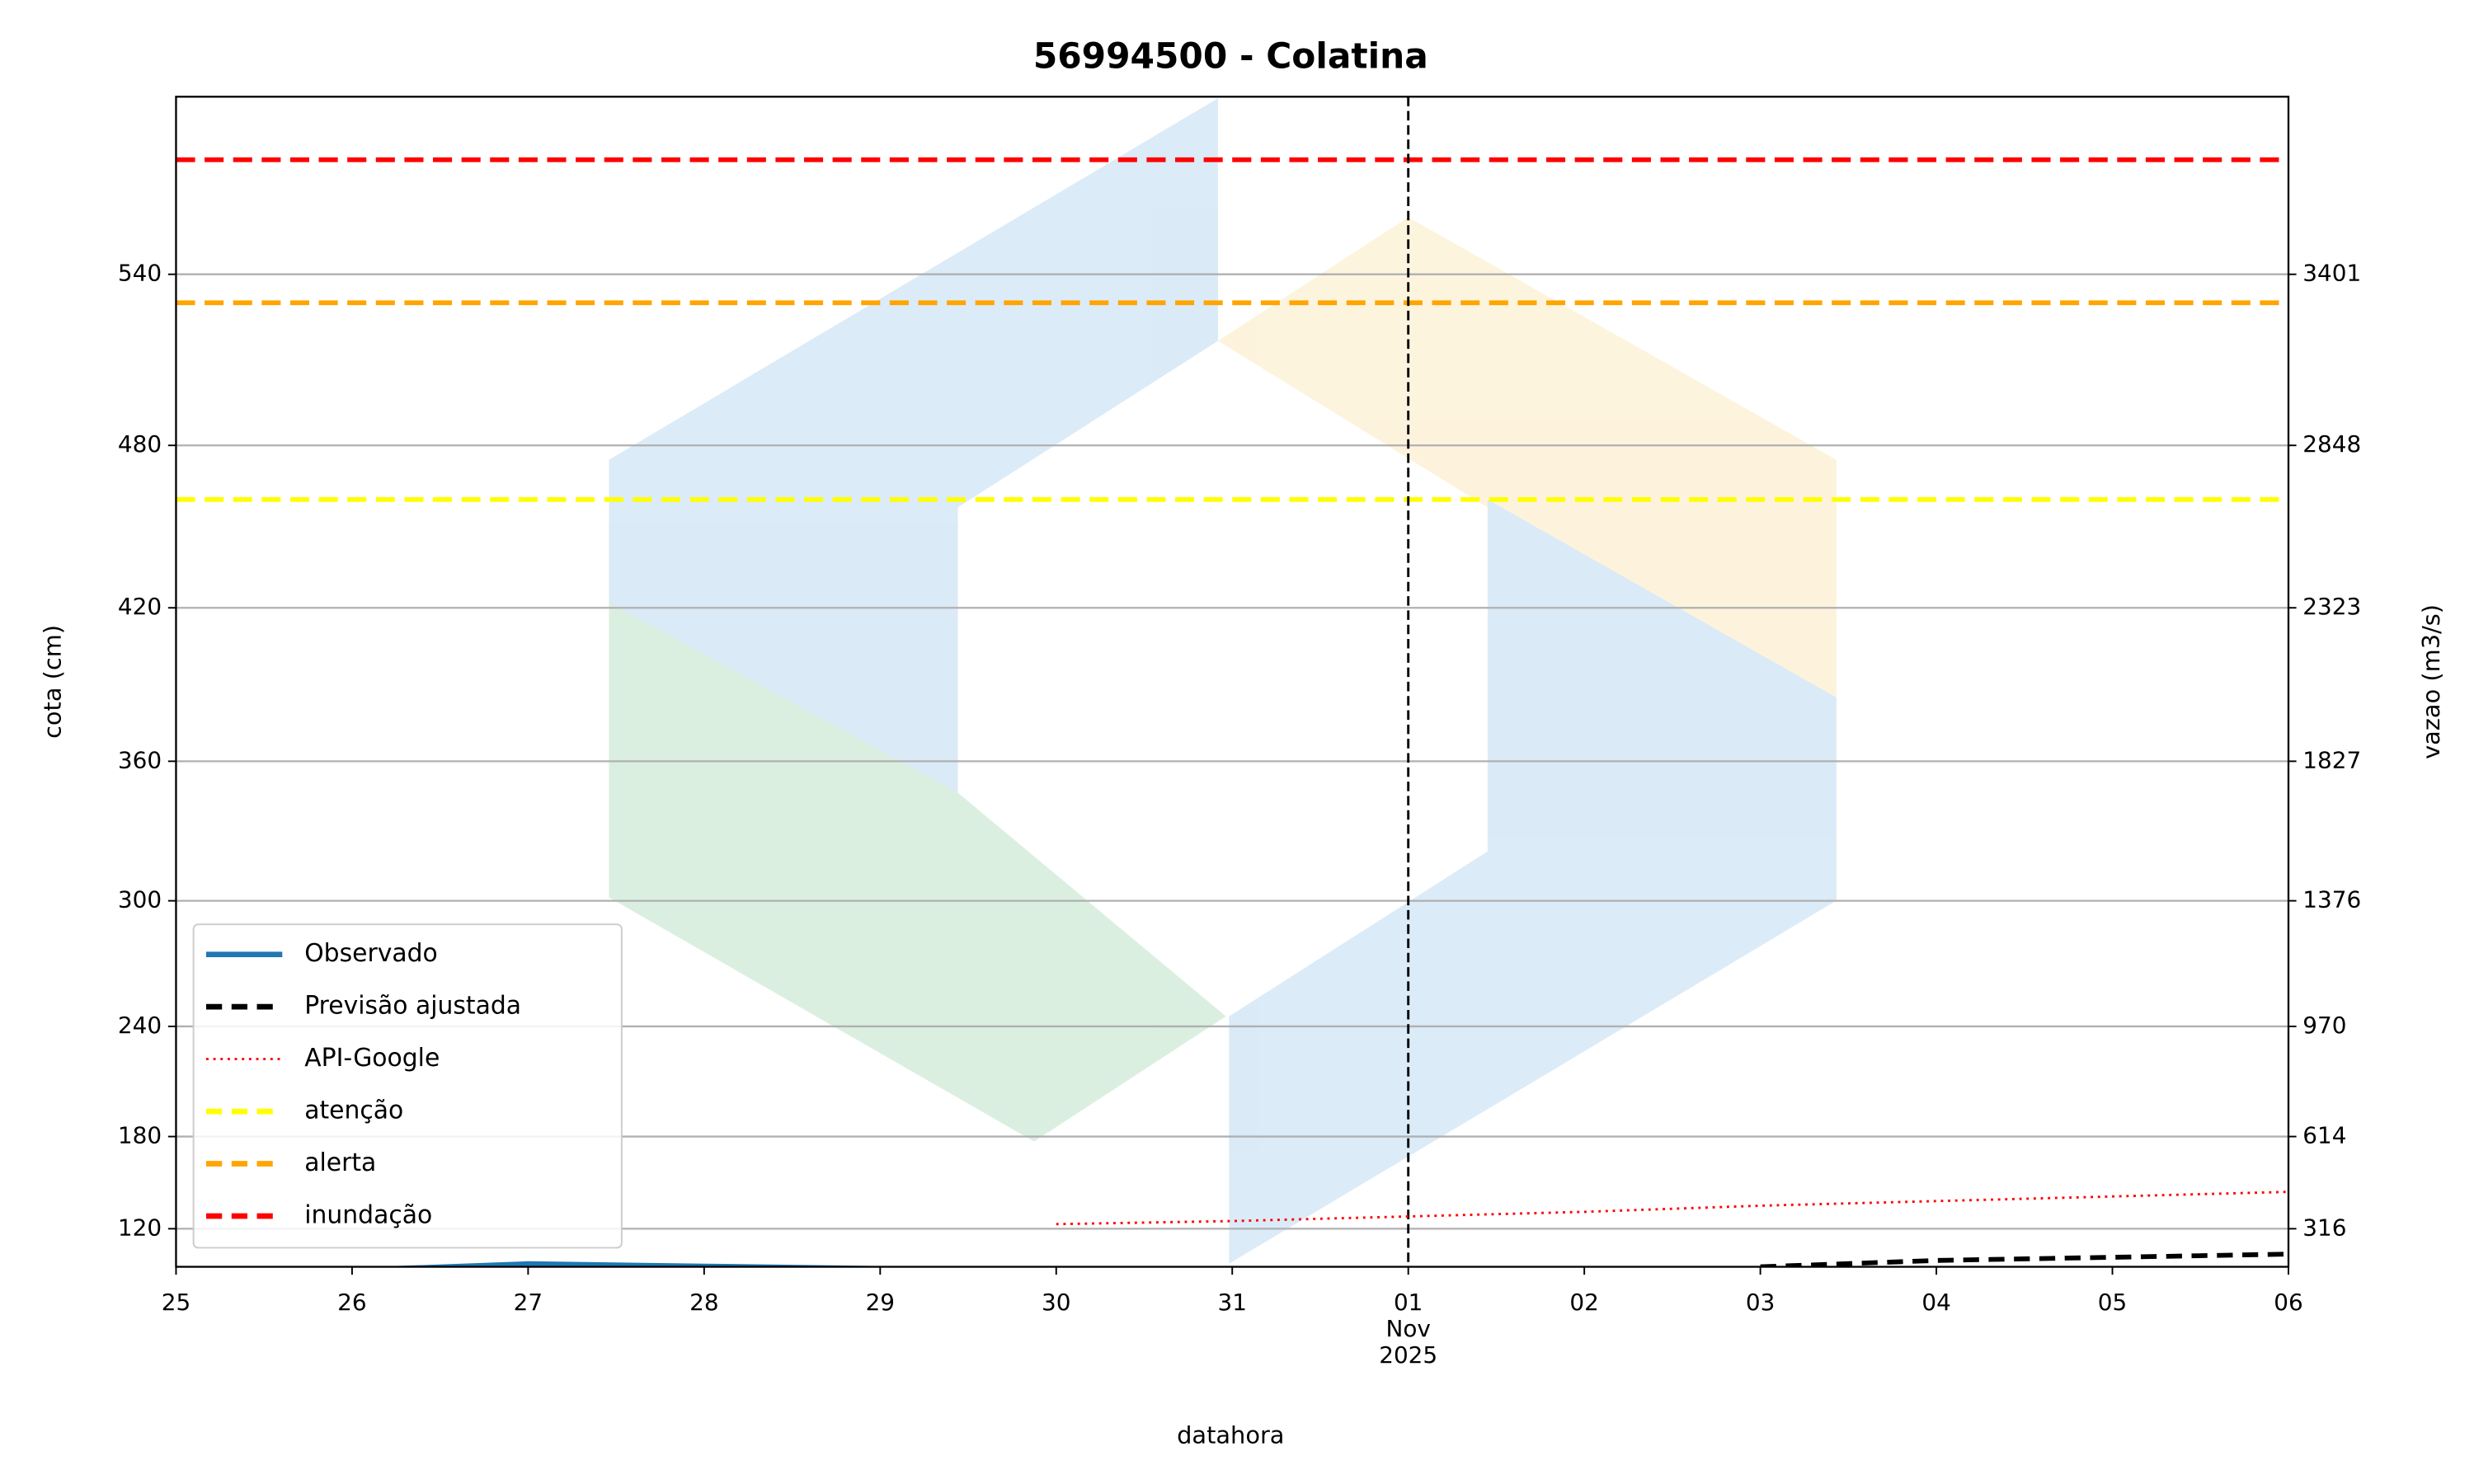 The height and width of the screenshot is (1484, 2474). What do you see at coordinates (2288, 1302) in the screenshot?
I see `x-tick-label: 06` at bounding box center [2288, 1302].